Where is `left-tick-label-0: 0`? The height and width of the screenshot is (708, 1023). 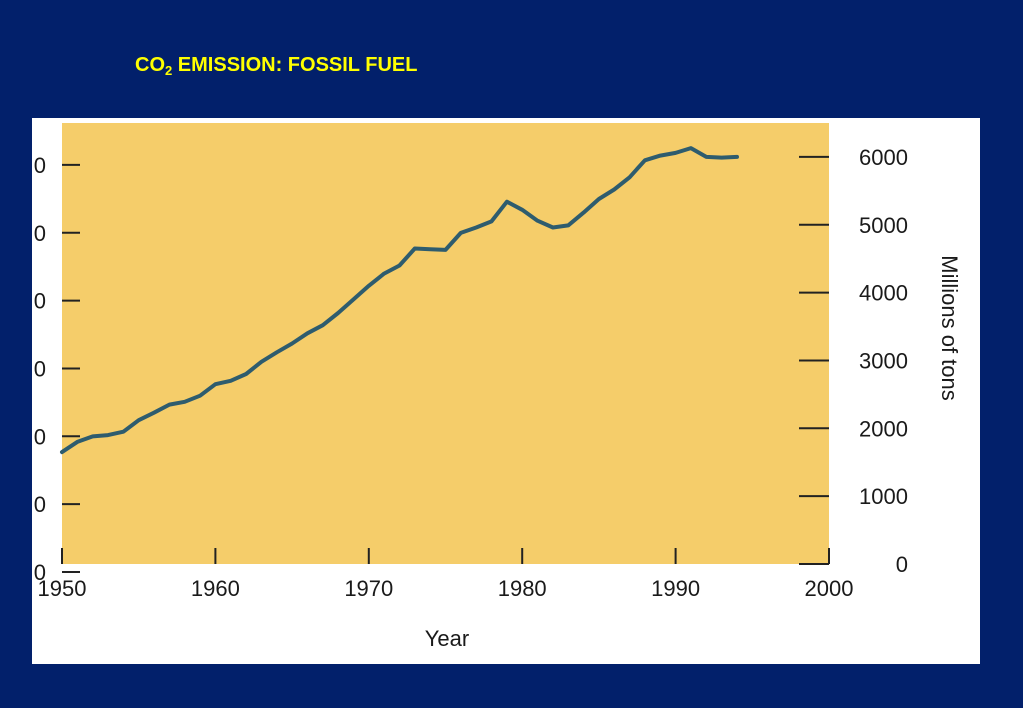
left-tick-label-0: 0 is located at coordinates (40, 572).